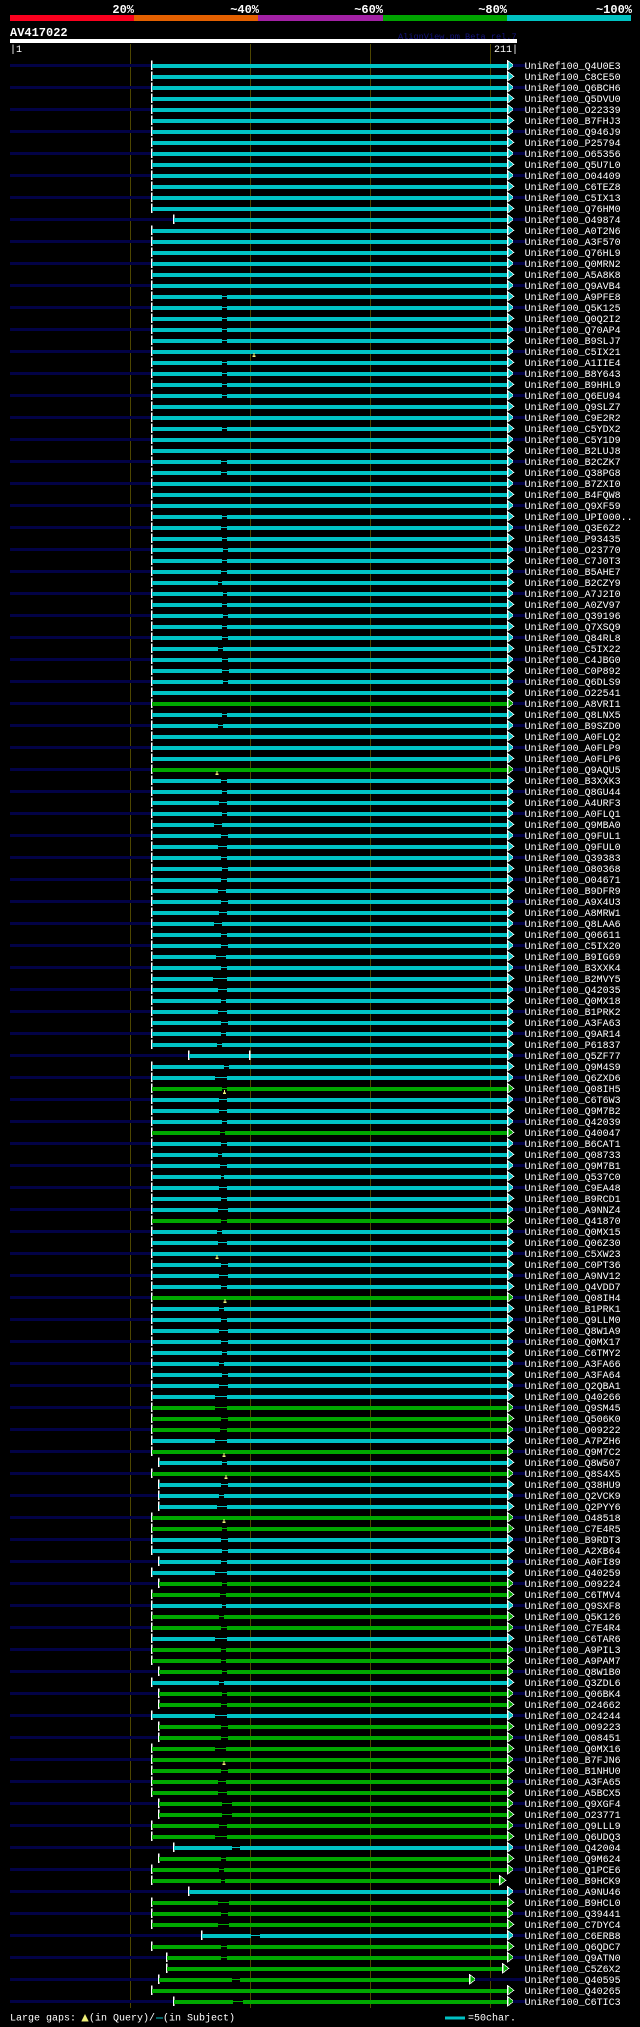 This screenshot has width=640, height=2027. What do you see at coordinates (573, 562) in the screenshot?
I see `svg-text: UniRef100_C7J0T3` at bounding box center [573, 562].